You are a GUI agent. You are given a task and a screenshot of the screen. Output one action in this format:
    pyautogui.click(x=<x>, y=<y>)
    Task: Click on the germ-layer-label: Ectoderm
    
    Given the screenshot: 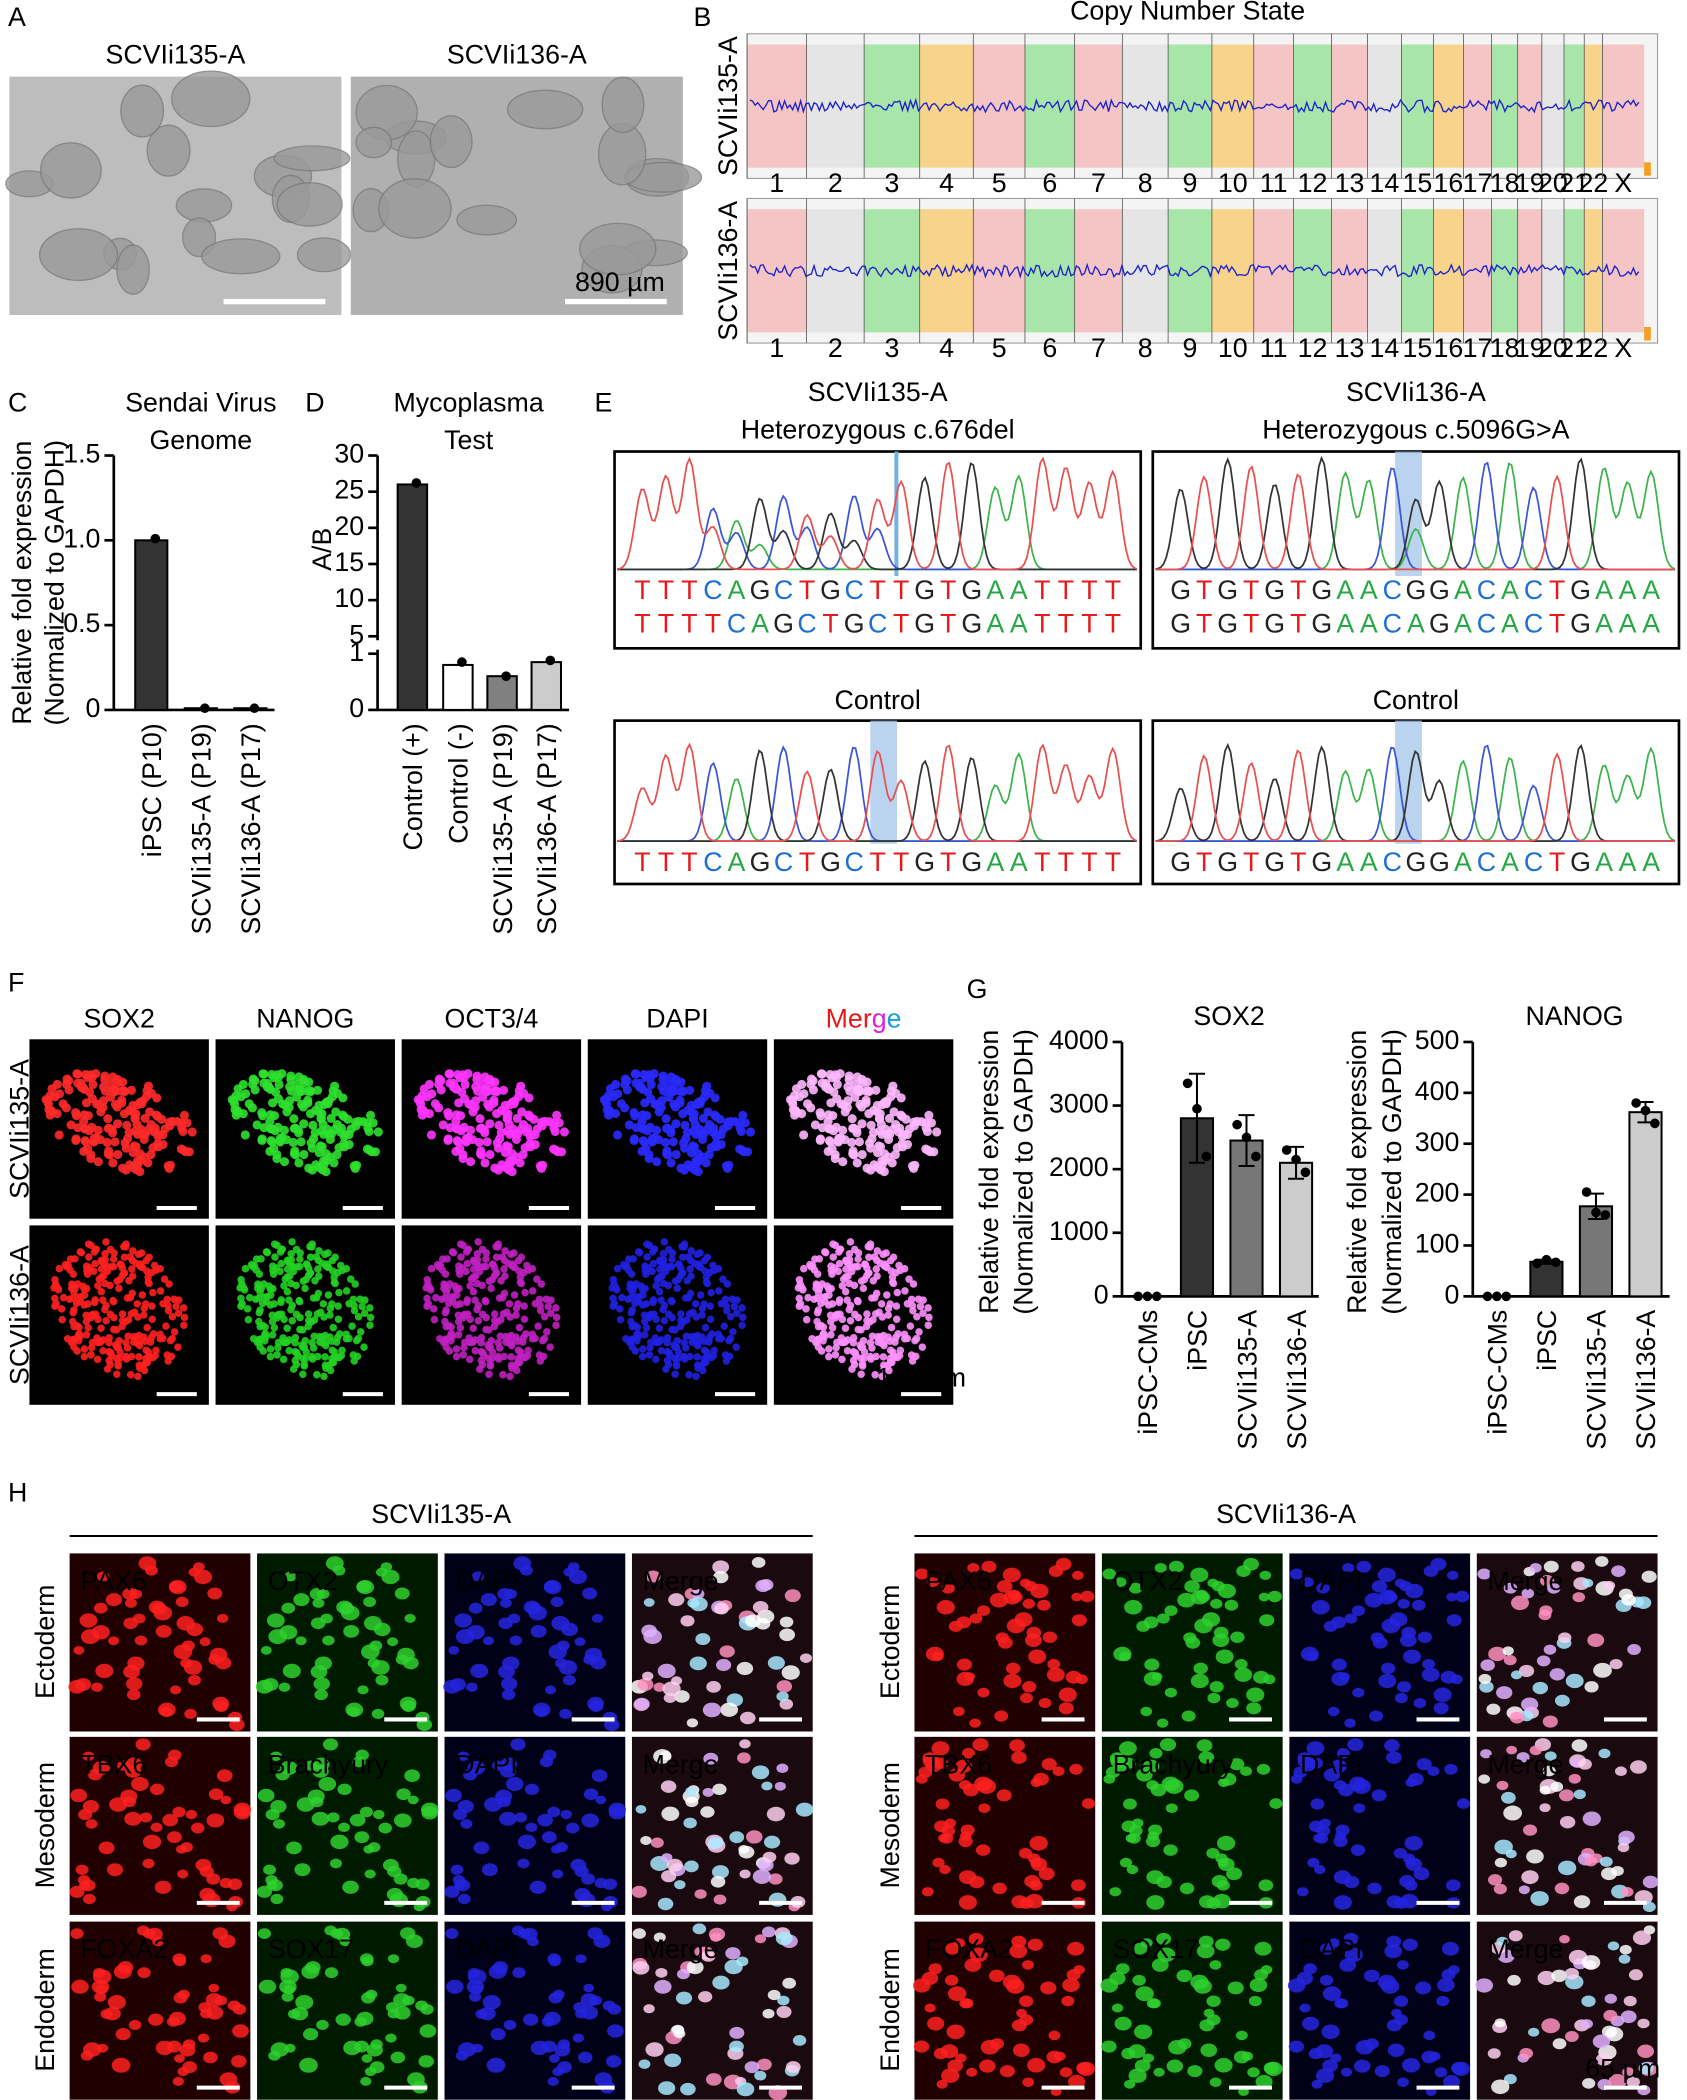 What is the action you would take?
    pyautogui.click(x=45, y=1642)
    